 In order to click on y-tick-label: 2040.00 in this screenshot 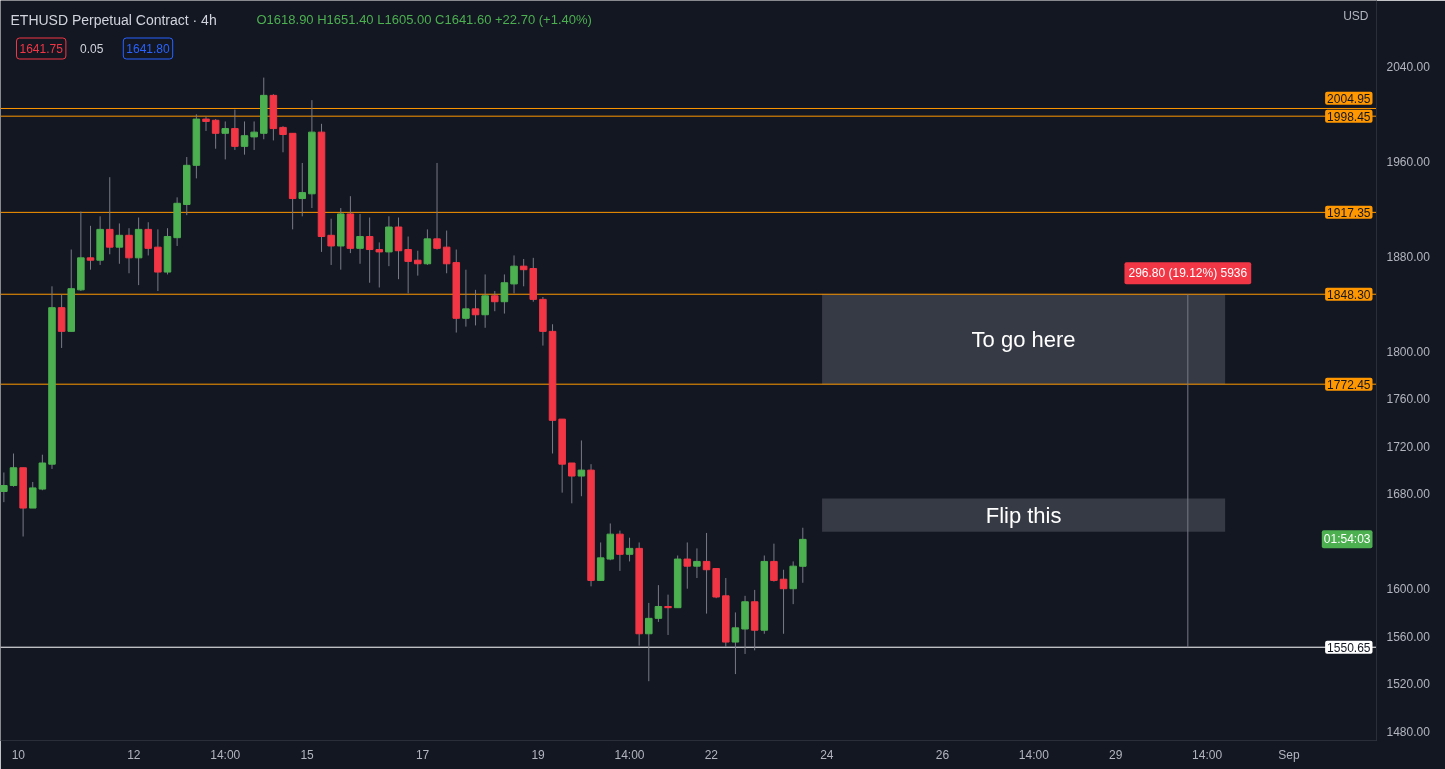, I will do `click(1408, 67)`.